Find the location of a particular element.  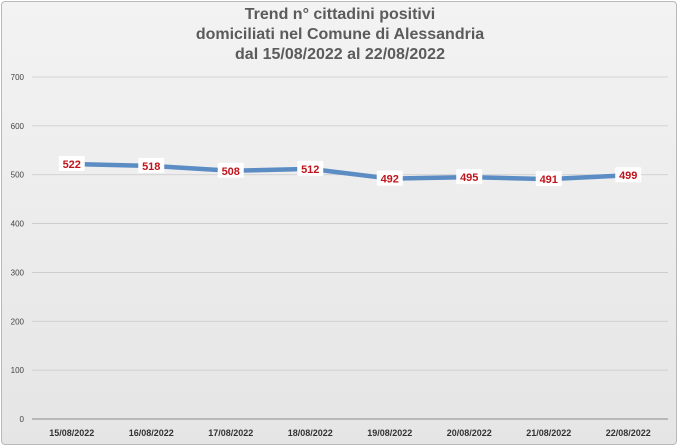

x-tick-label: 22/08/2022 is located at coordinates (628, 433).